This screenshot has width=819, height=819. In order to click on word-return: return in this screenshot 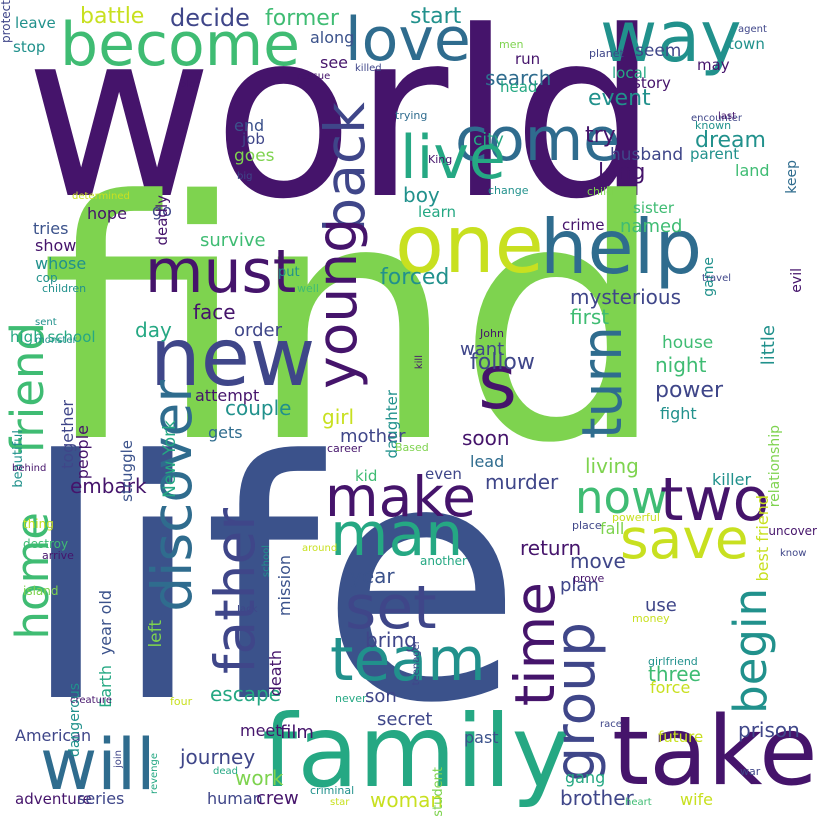, I will do `click(551, 548)`.